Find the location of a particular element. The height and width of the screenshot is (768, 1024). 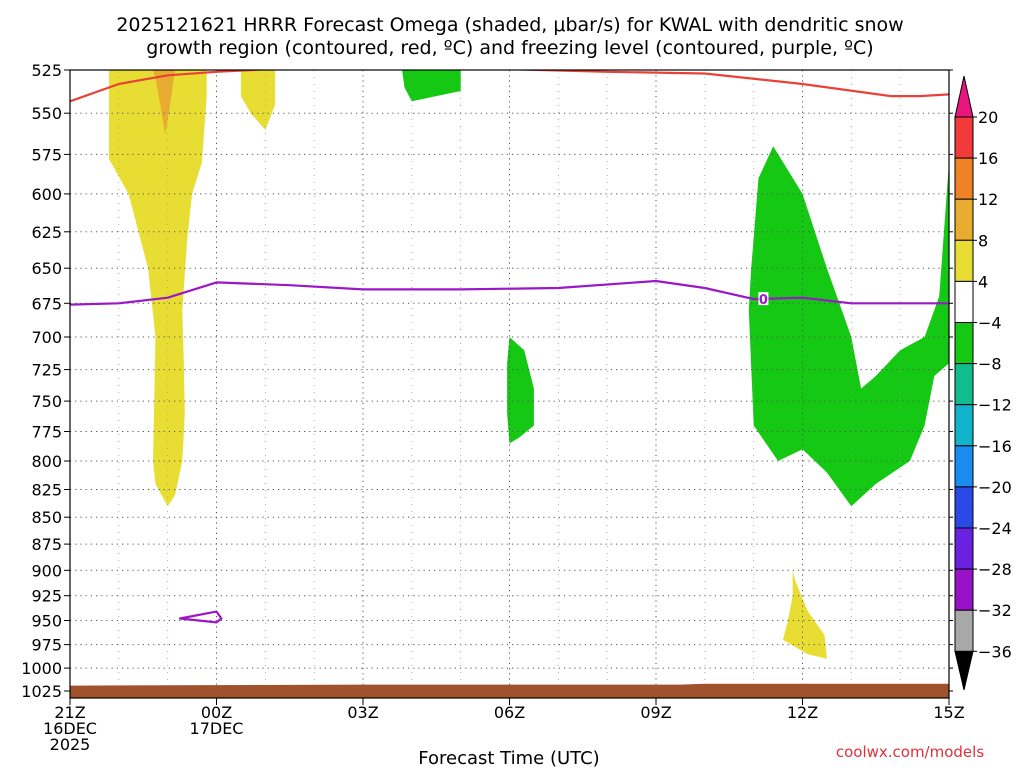

y-tick-label-15: 900 is located at coordinates (46, 570).